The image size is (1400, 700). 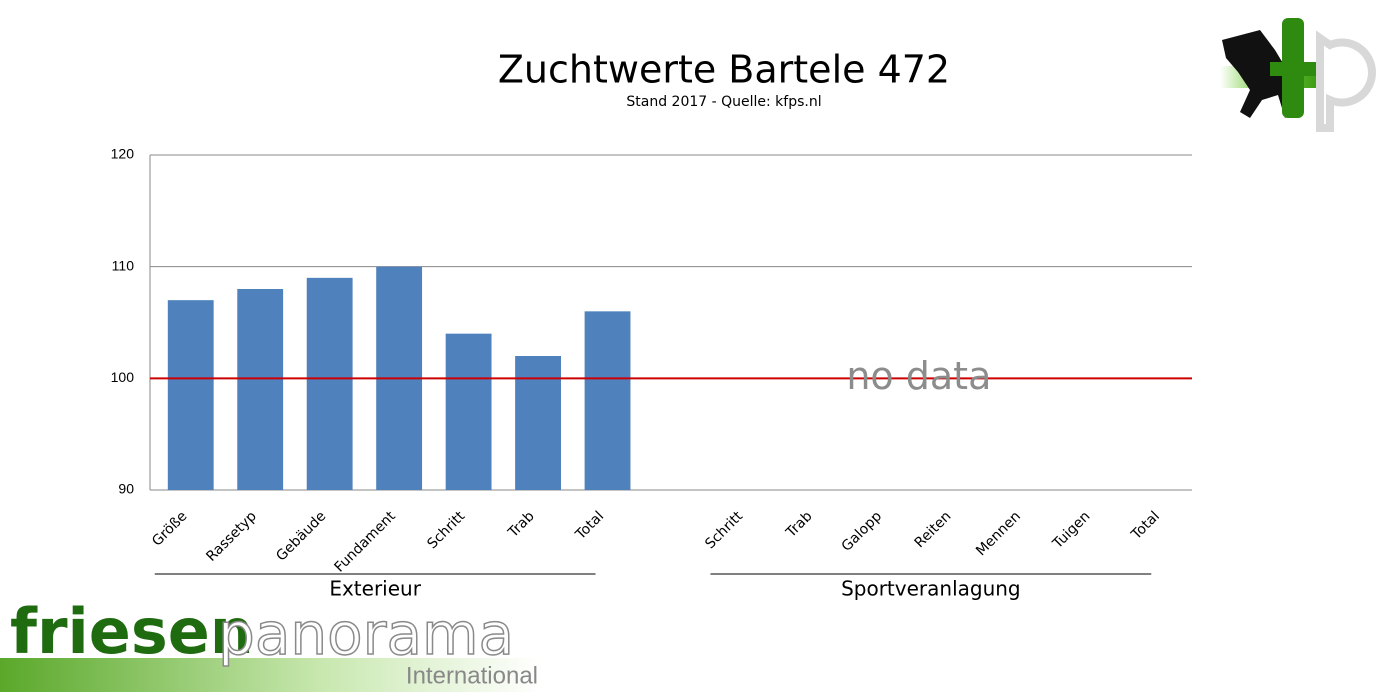 What do you see at coordinates (931, 589) in the screenshot?
I see `group-label: Sportveranlagung` at bounding box center [931, 589].